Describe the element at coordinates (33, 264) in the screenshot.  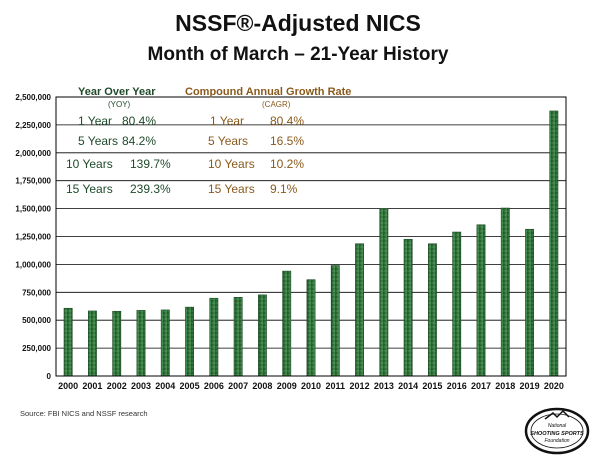
I see `y-tick-label: 1,000,000` at that location.